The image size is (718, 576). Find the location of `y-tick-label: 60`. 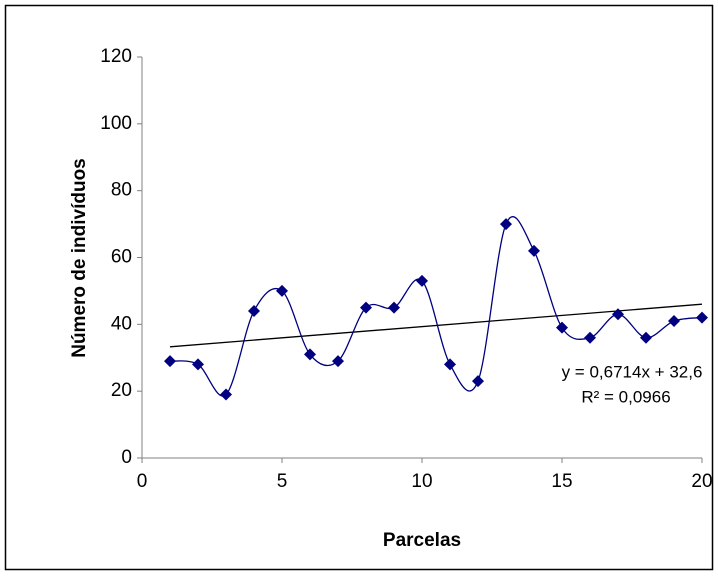

y-tick-label: 60 is located at coordinates (121, 257).